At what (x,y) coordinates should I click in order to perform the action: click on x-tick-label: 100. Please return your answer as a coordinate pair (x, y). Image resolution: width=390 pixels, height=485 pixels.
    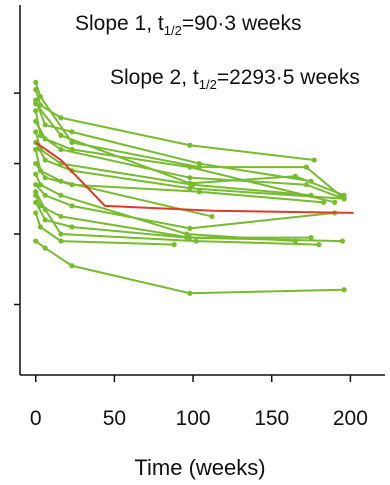
    Looking at the image, I should click on (193, 418).